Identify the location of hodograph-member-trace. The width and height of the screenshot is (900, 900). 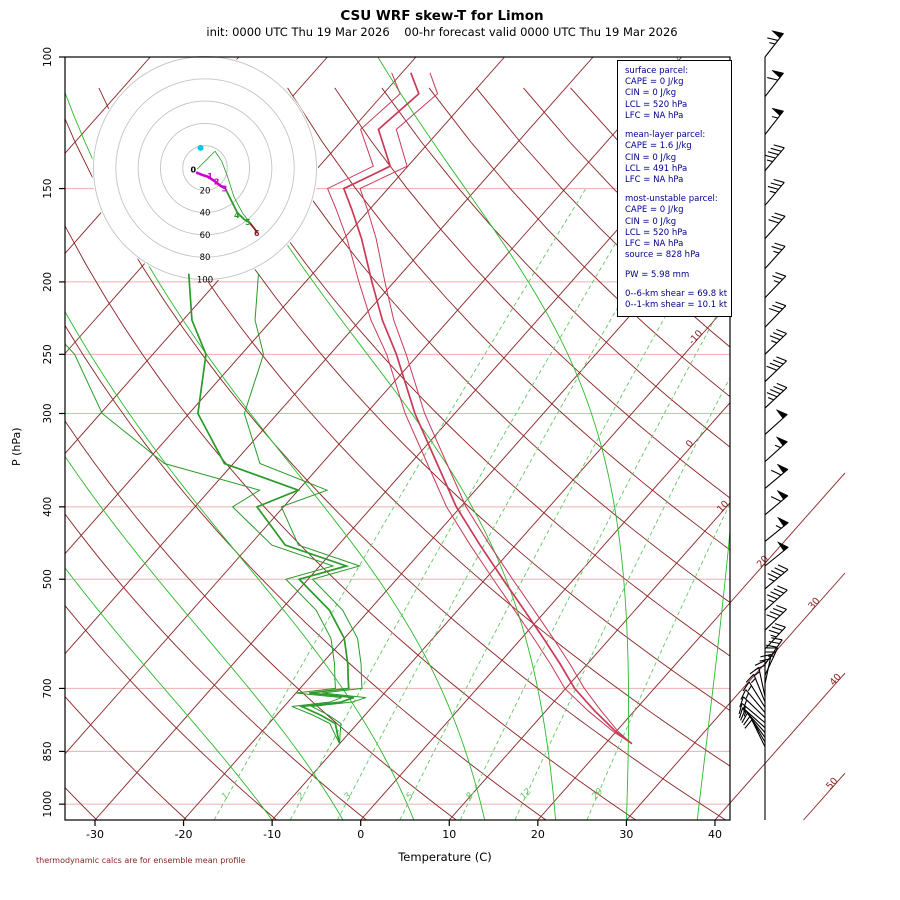
(225, 188).